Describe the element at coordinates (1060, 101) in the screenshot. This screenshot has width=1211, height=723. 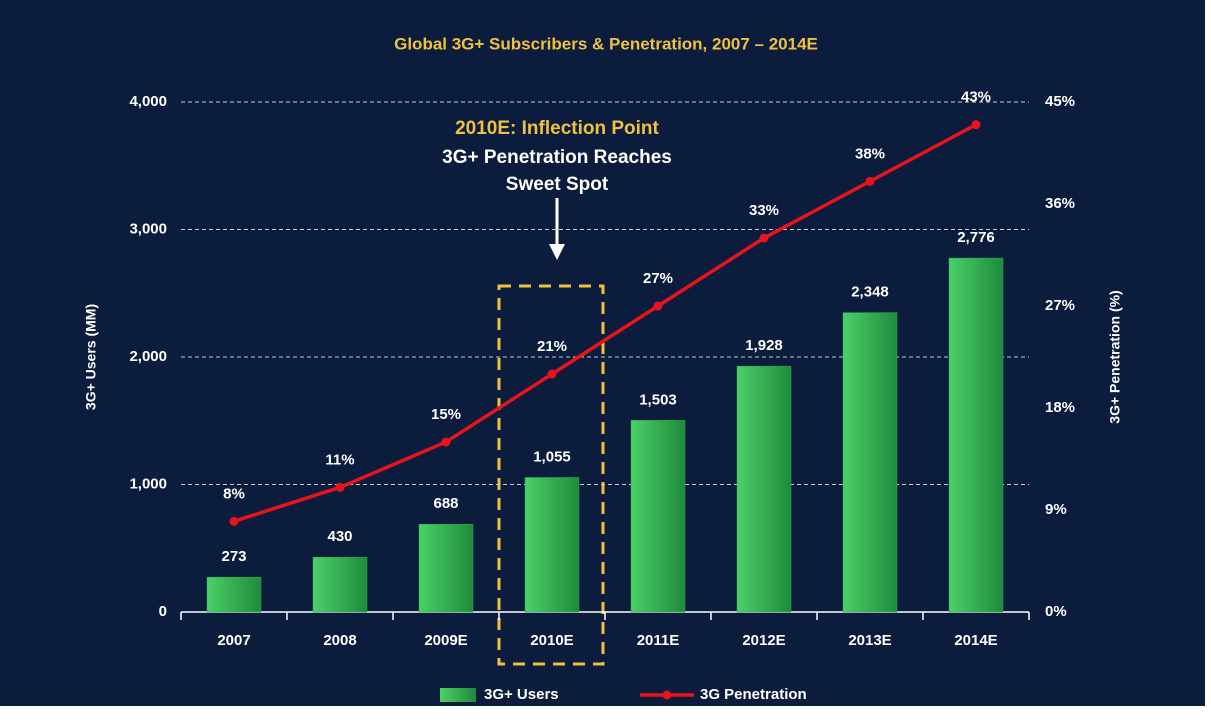
I see `y2-tick-label: 45%` at that location.